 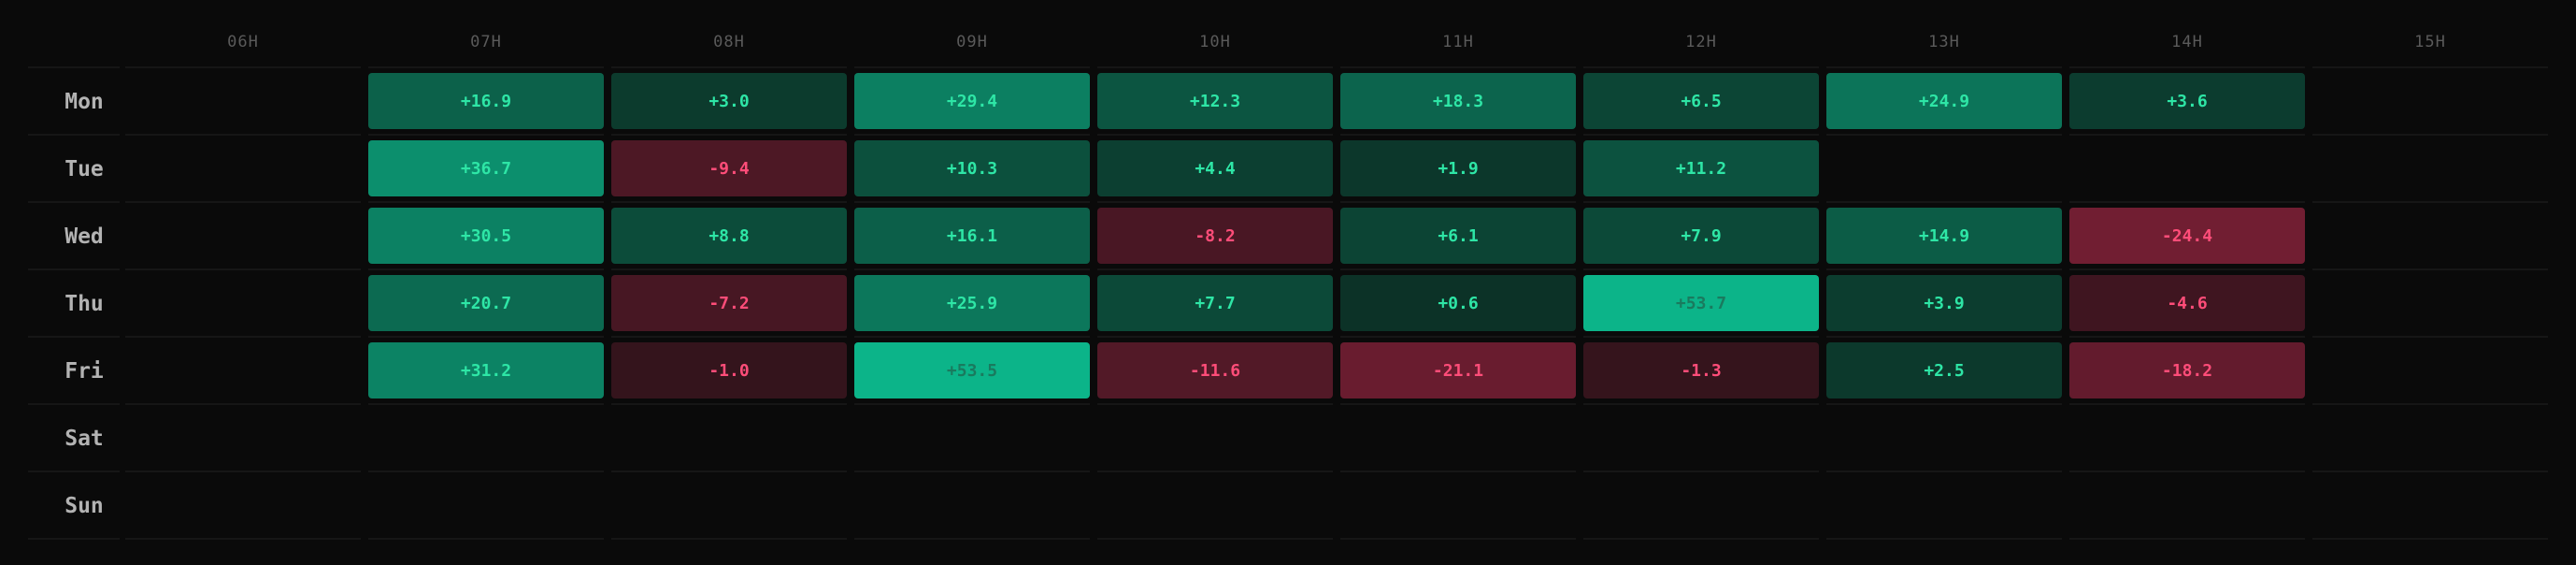 I want to click on day-label-thu: Thu, so click(x=84, y=304).